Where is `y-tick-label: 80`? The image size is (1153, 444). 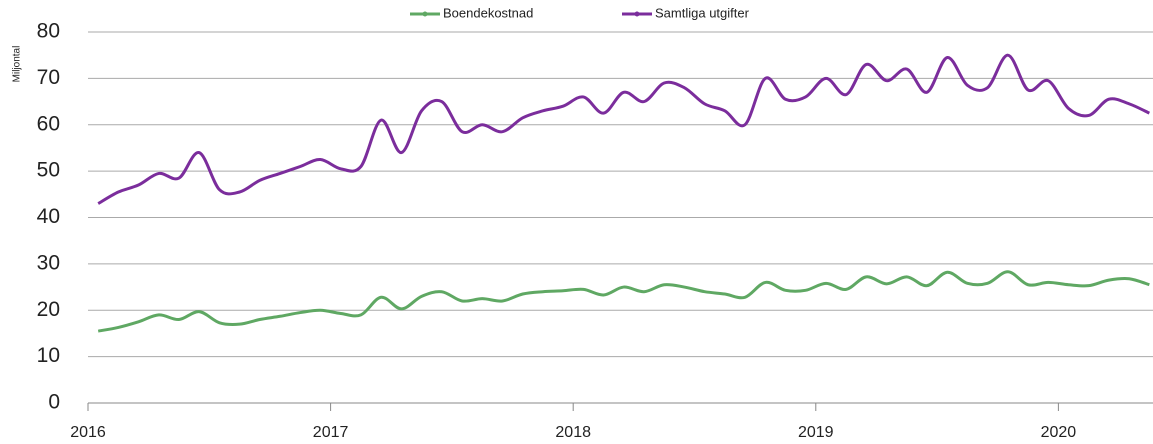 y-tick-label: 80 is located at coordinates (48, 31).